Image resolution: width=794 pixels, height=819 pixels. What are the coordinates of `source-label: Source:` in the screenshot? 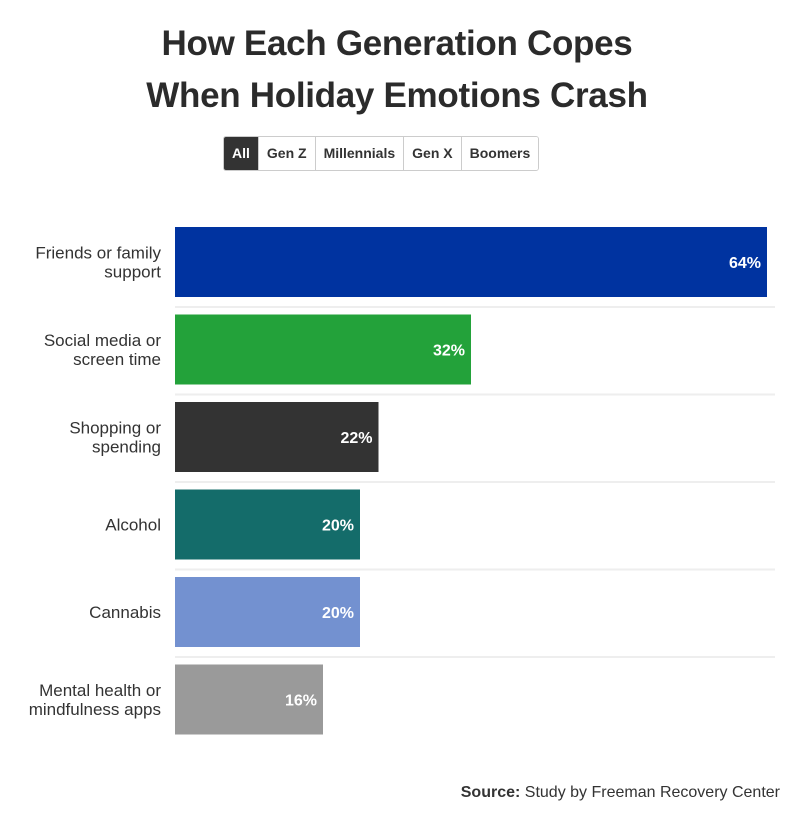 It's located at (490, 792).